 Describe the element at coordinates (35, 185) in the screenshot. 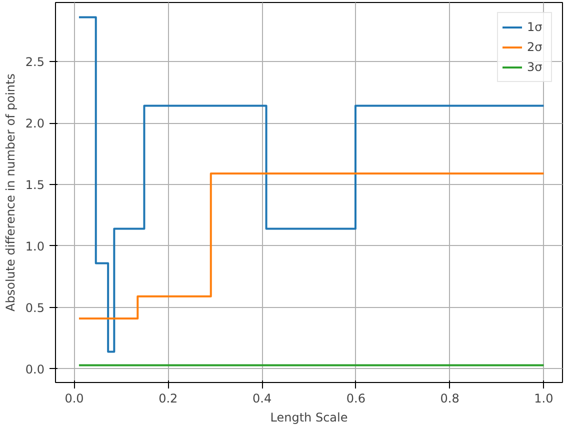

I see `y-tick-label: 1.5` at that location.